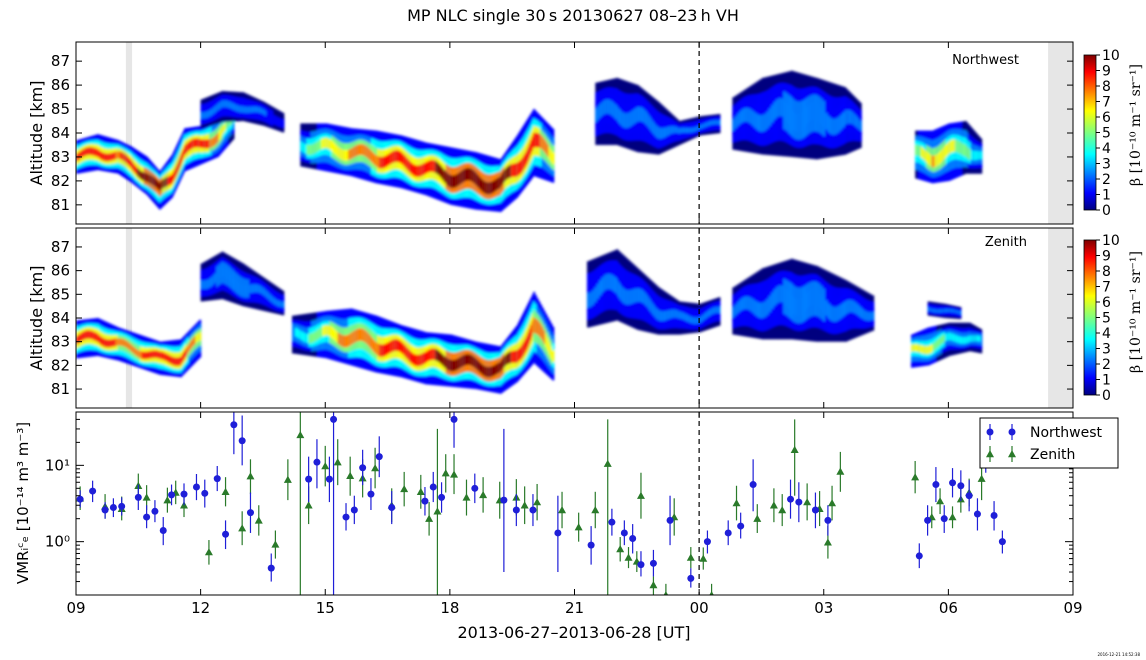  Describe the element at coordinates (57, 542) in the screenshot. I see `y-tick-label: 10⁰` at that location.